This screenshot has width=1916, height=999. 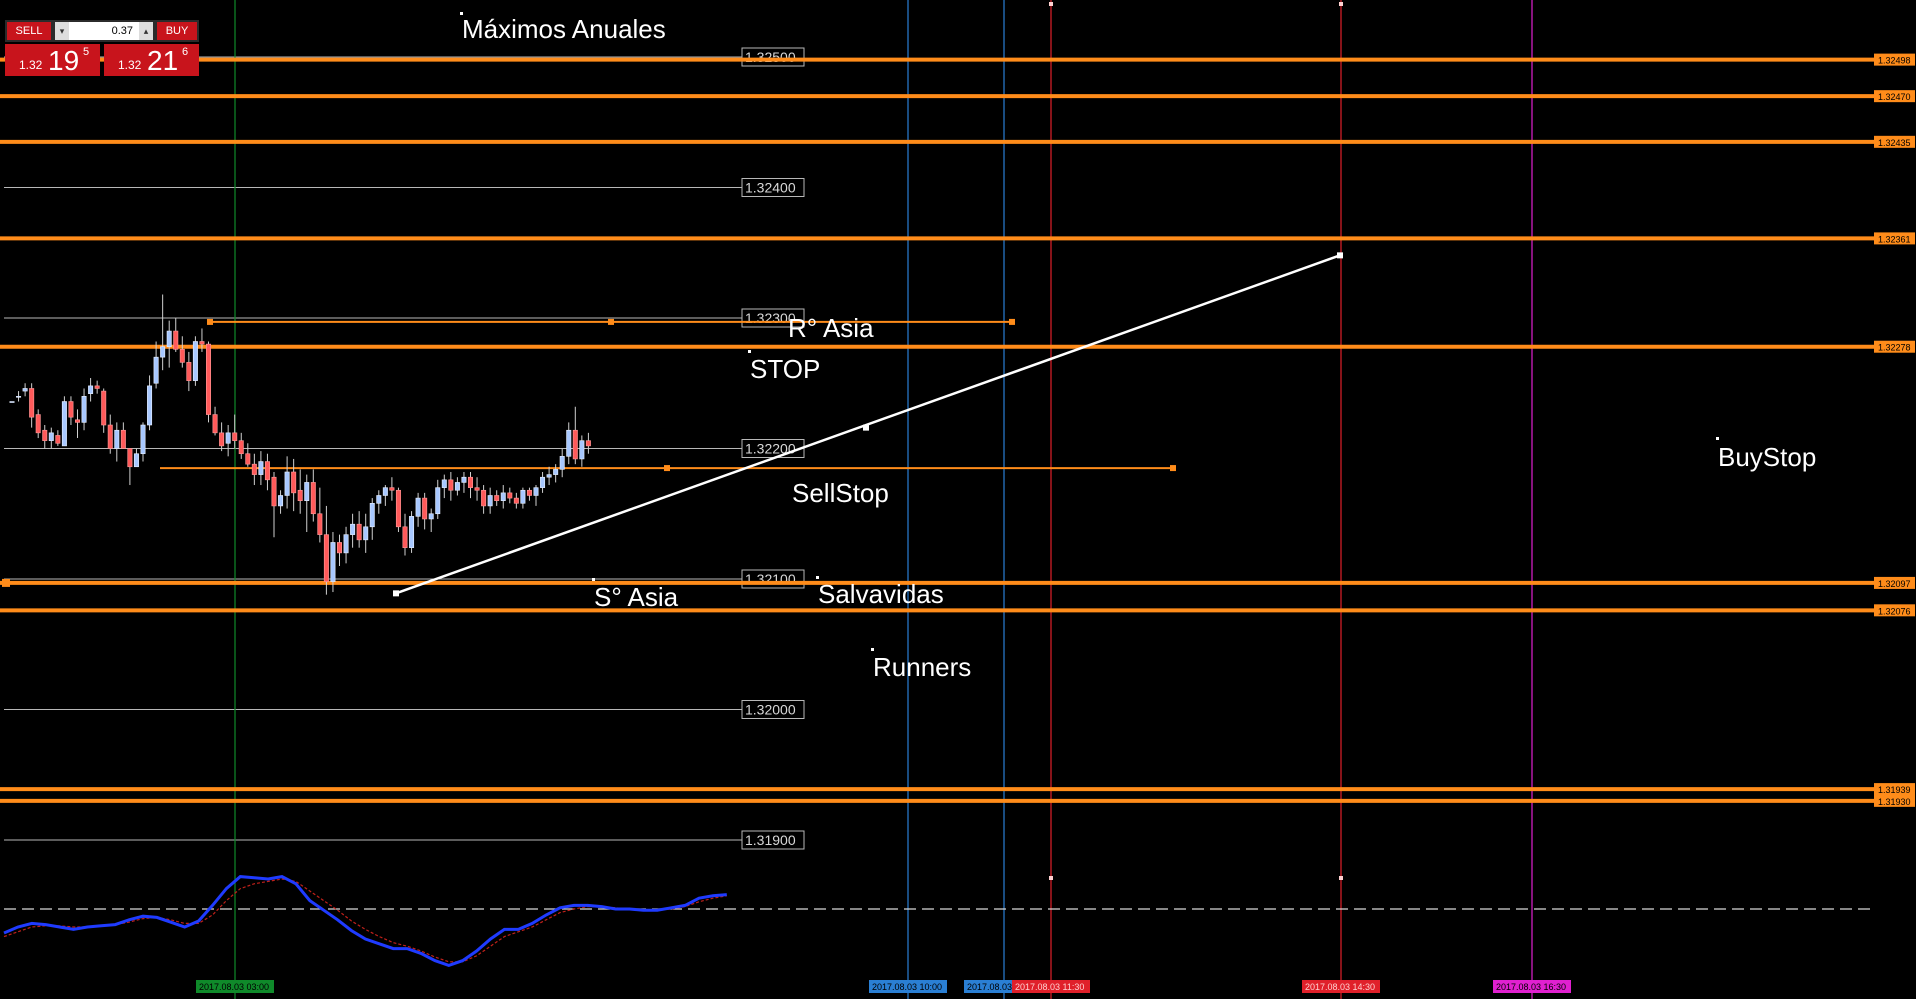 What do you see at coordinates (146, 31) in the screenshot?
I see `lot-increase-icon: ▴` at bounding box center [146, 31].